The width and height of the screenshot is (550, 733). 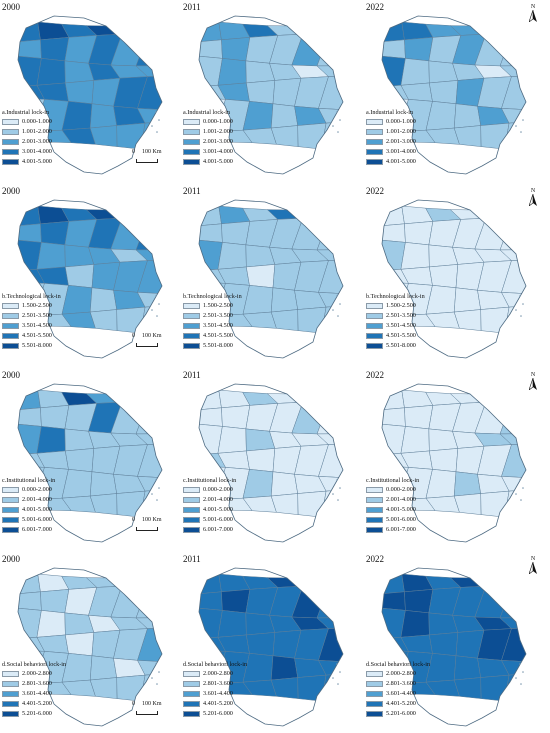 I want to click on legend-label: 0.000-1.000, so click(x=37, y=122).